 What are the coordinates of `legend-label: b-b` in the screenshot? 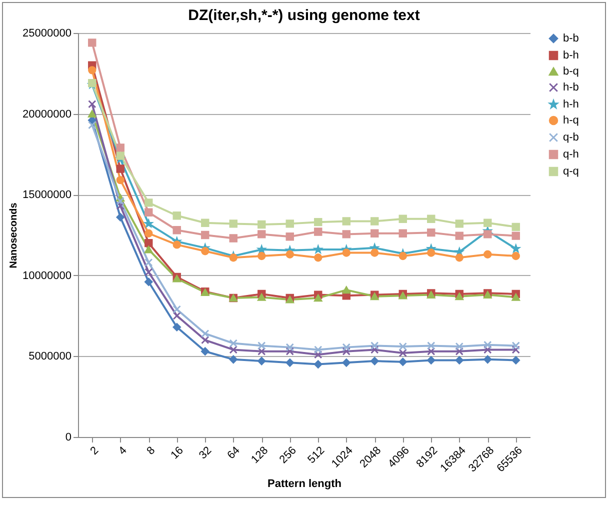 It's located at (571, 38).